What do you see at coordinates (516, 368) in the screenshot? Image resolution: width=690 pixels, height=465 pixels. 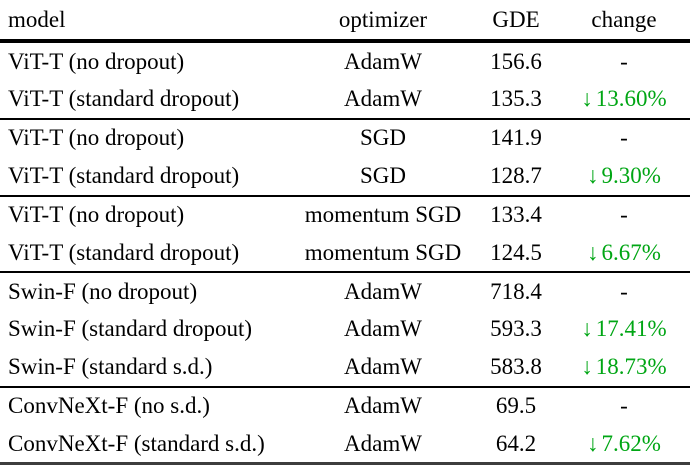 I see `cell-gde: 583.8` at bounding box center [516, 368].